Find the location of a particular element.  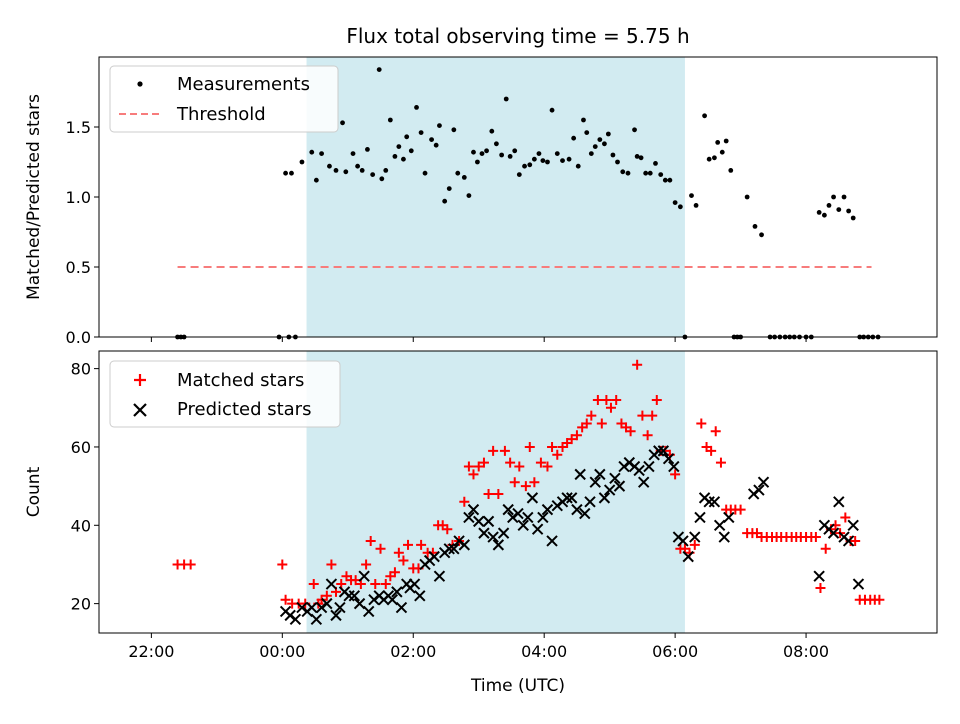

legend-label-predicted: Predicted stars is located at coordinates (244, 409).